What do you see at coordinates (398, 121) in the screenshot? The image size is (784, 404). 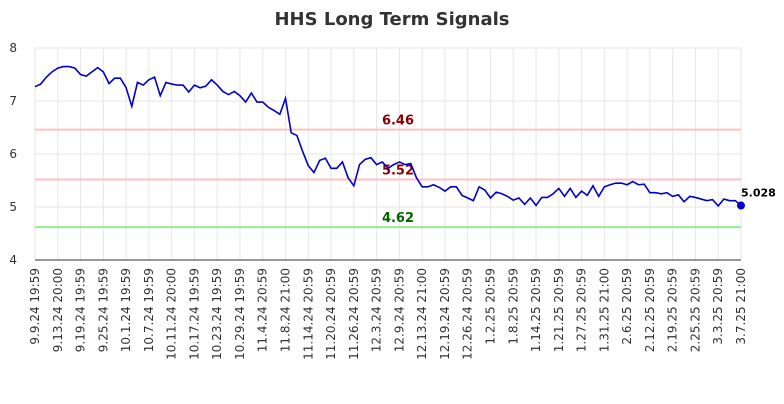 I see `reference-label: 6.46` at bounding box center [398, 121].